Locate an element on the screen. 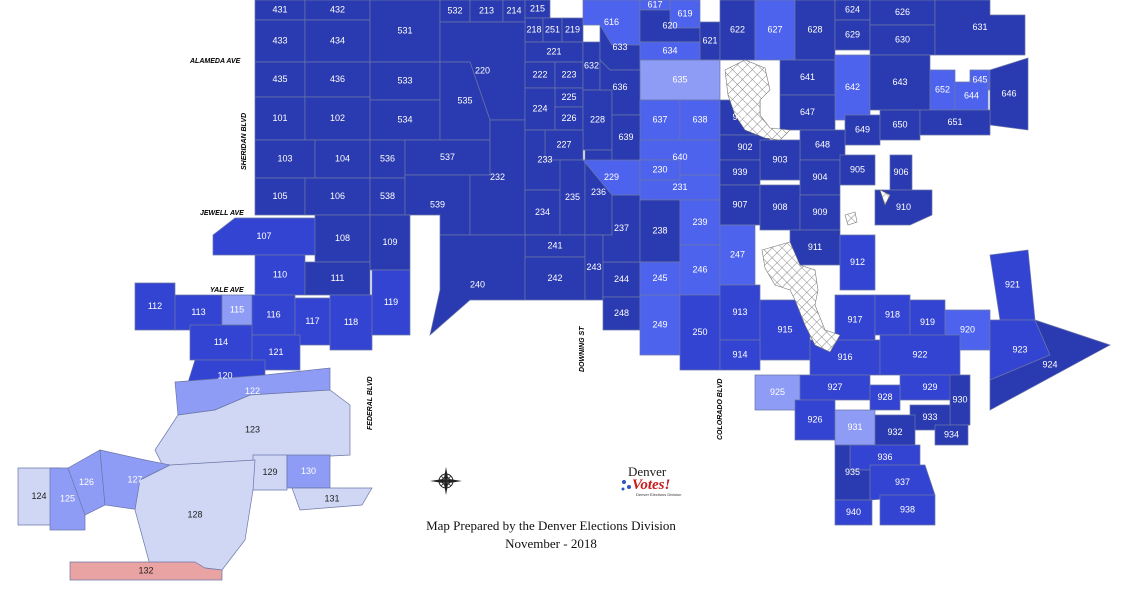  precinct-label-123: 123 is located at coordinates (252, 429).